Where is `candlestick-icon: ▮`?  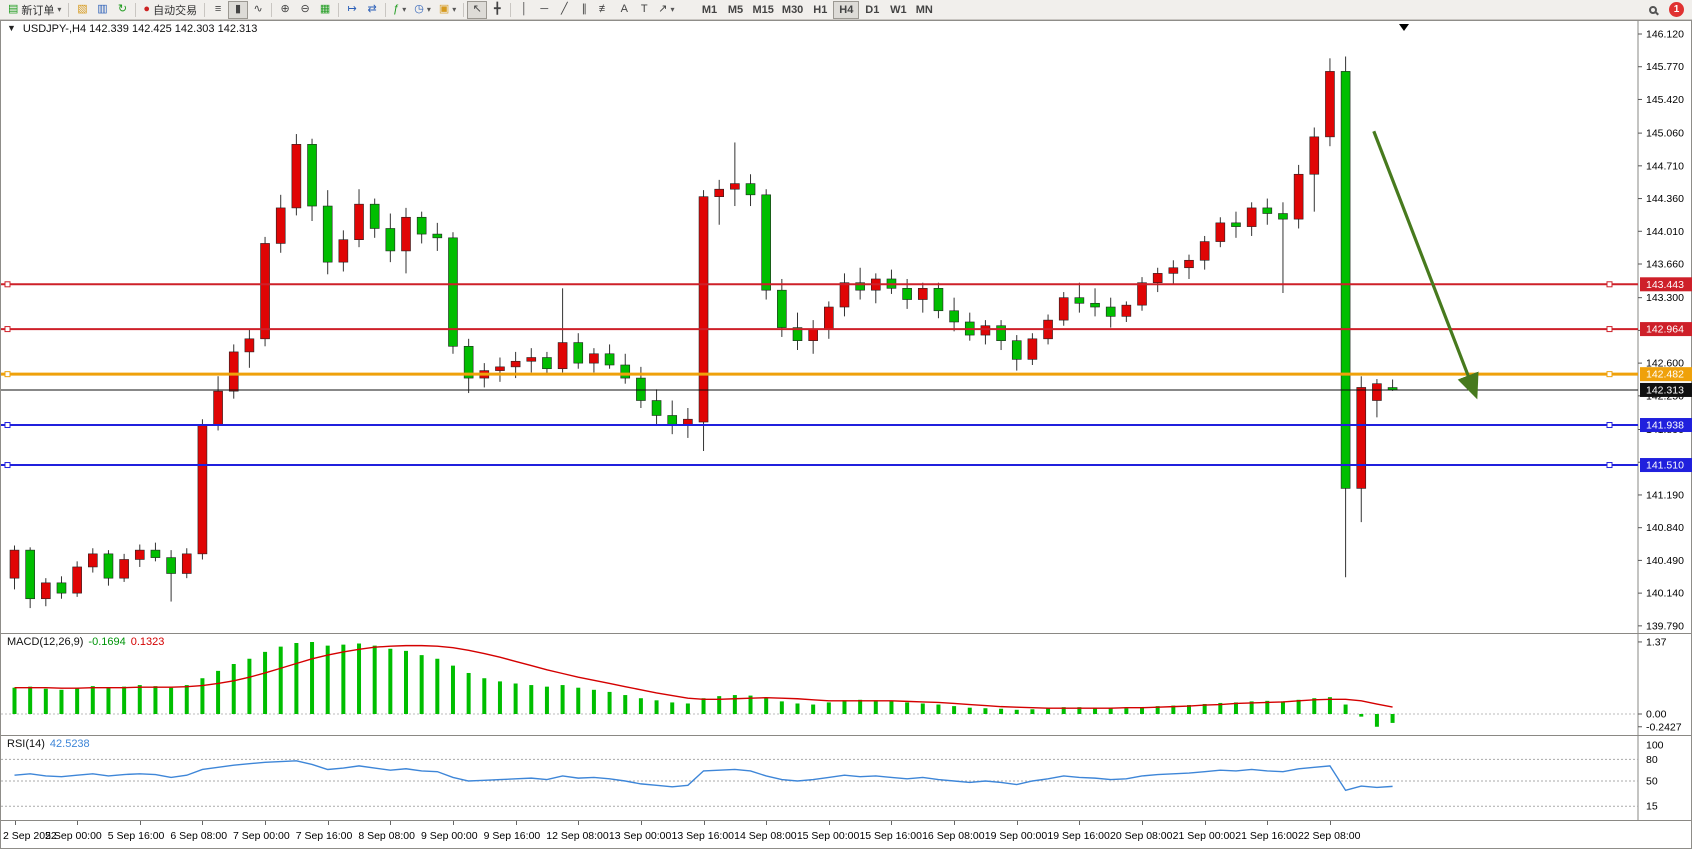
candlestick-icon: ▮ is located at coordinates (238, 9).